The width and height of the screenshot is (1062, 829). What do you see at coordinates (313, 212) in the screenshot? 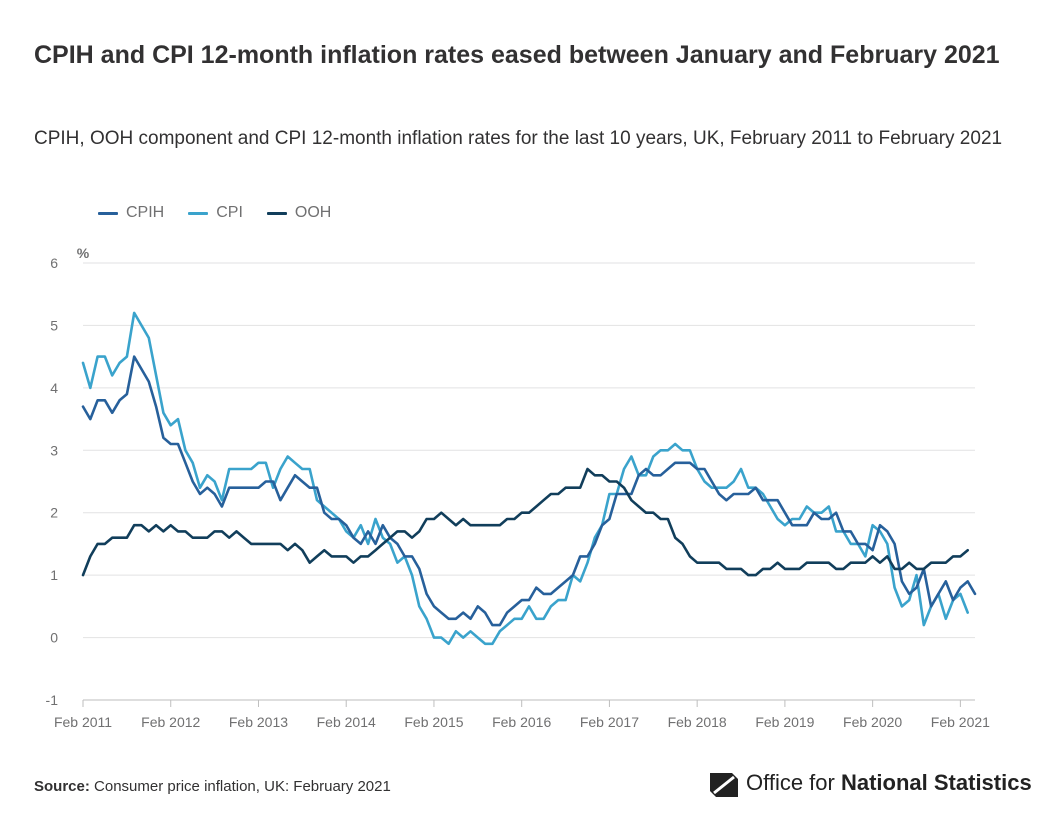
I see `legend-label-ooh: OOH` at bounding box center [313, 212].